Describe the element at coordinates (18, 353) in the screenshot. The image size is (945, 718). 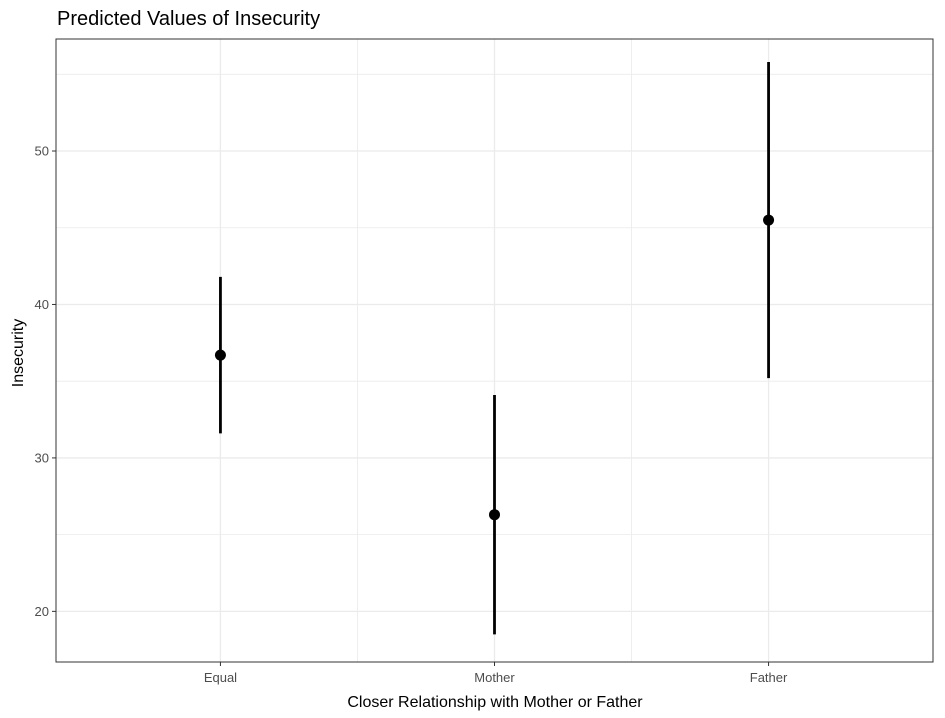
I see `y-axis-title: Insecurity` at that location.